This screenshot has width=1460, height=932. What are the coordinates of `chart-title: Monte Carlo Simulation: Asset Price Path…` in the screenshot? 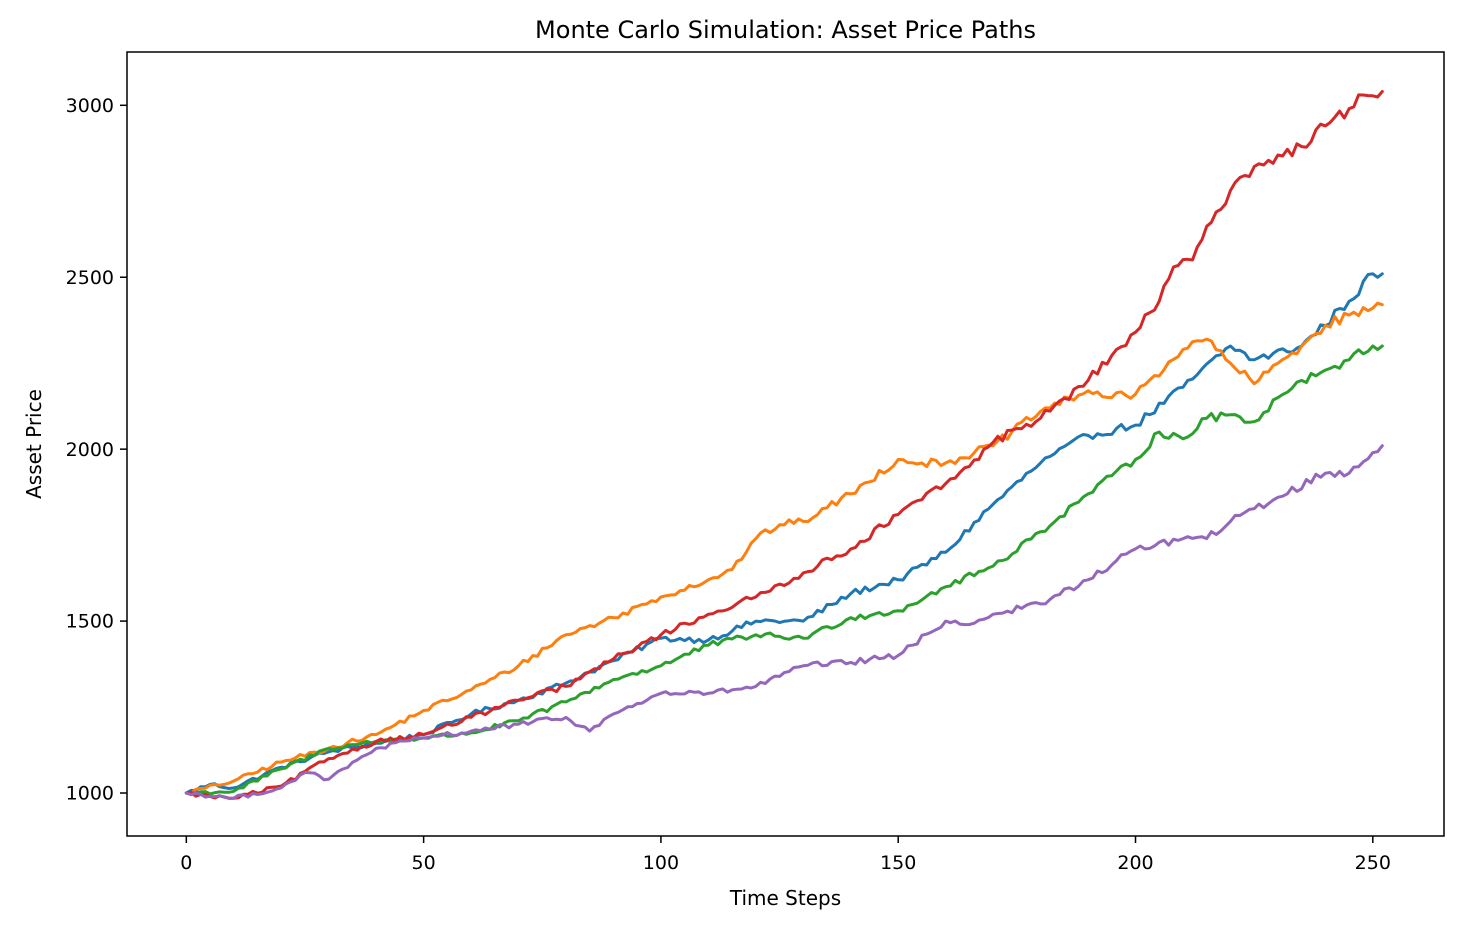 It's located at (785, 30).